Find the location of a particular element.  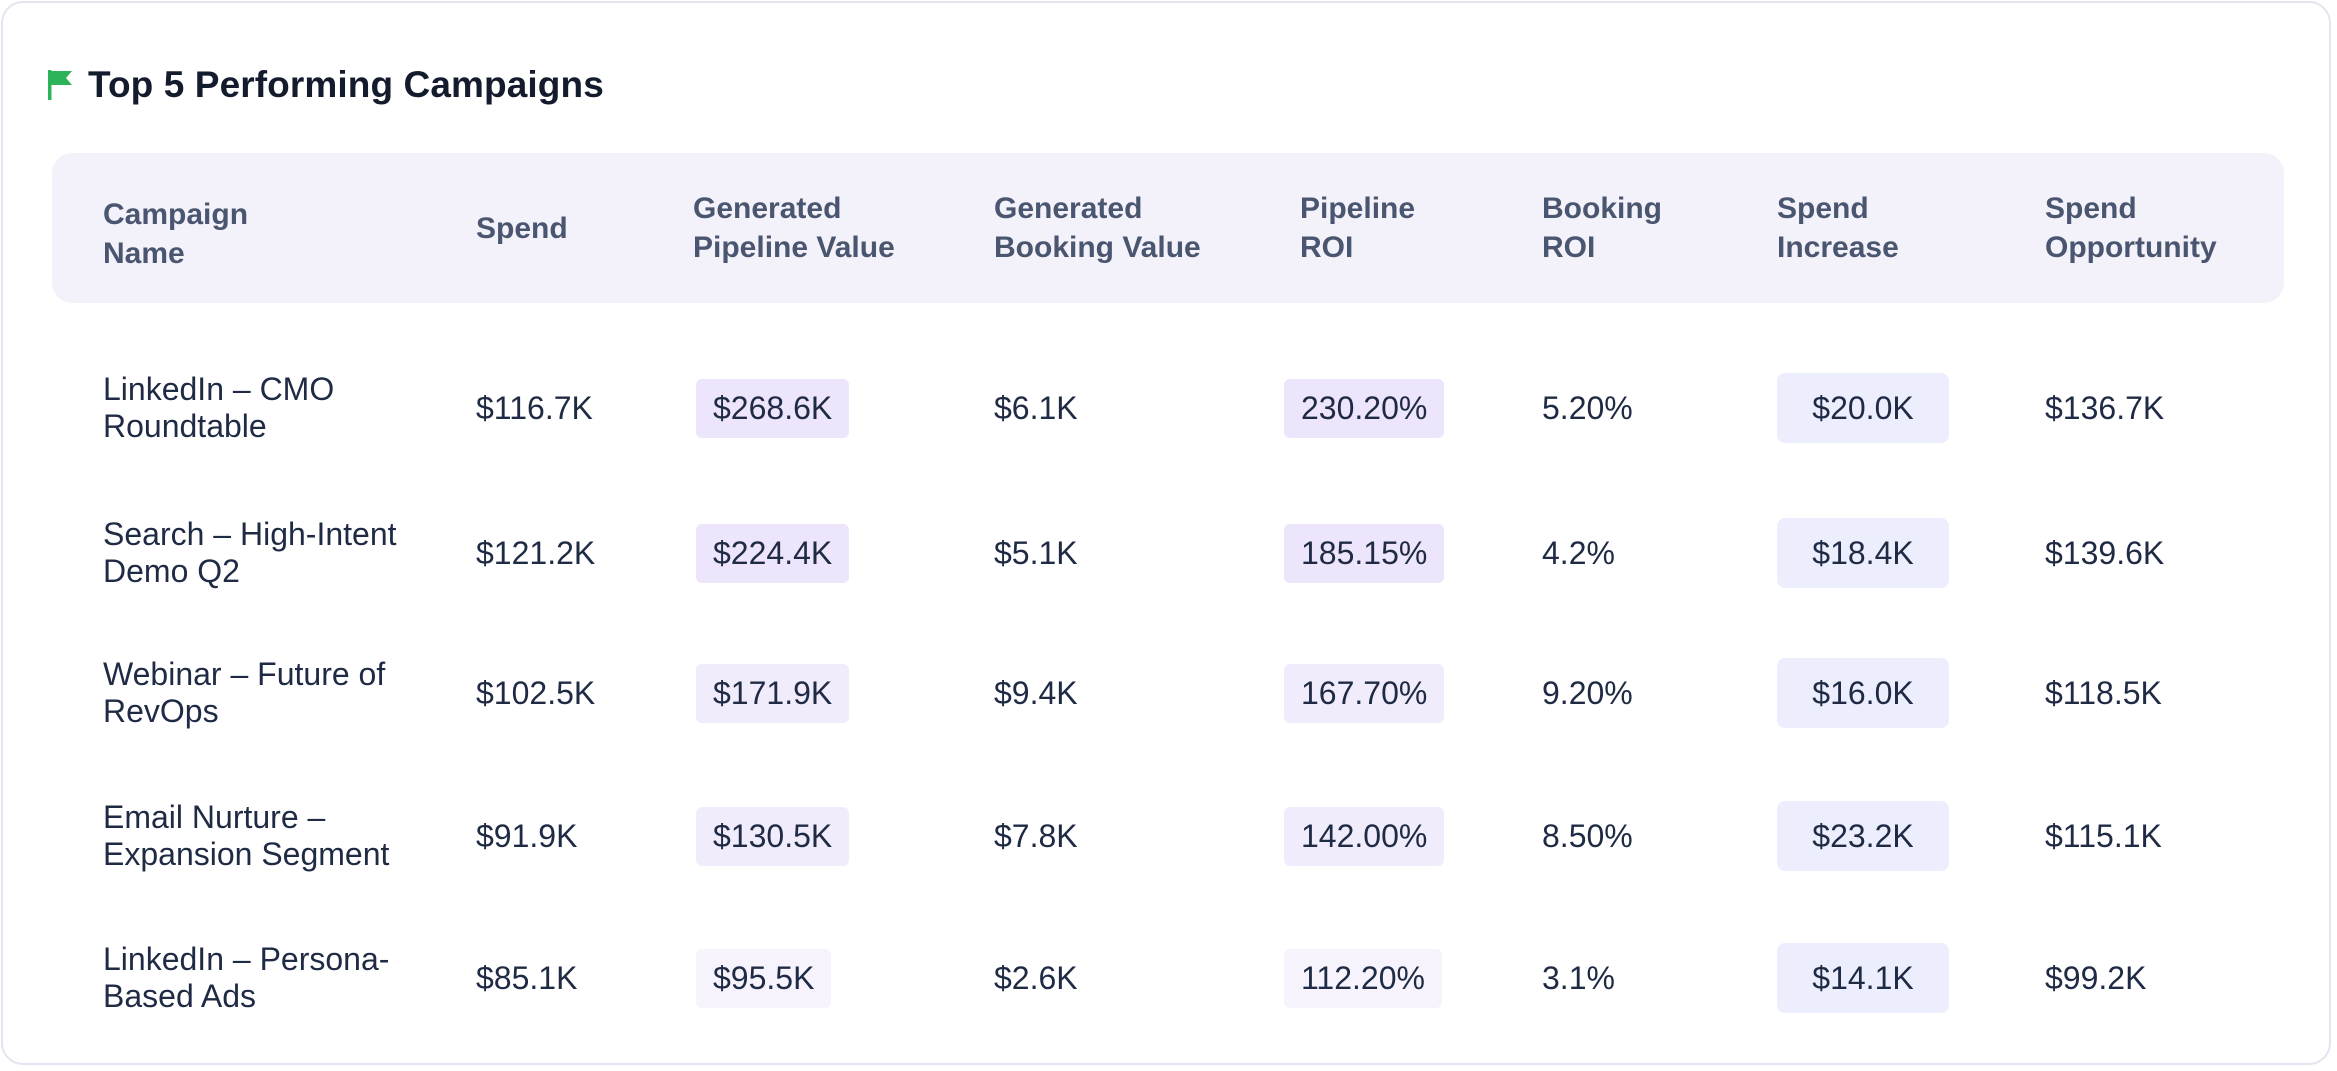

booking-roi-cell: 5.20% is located at coordinates (1587, 407).